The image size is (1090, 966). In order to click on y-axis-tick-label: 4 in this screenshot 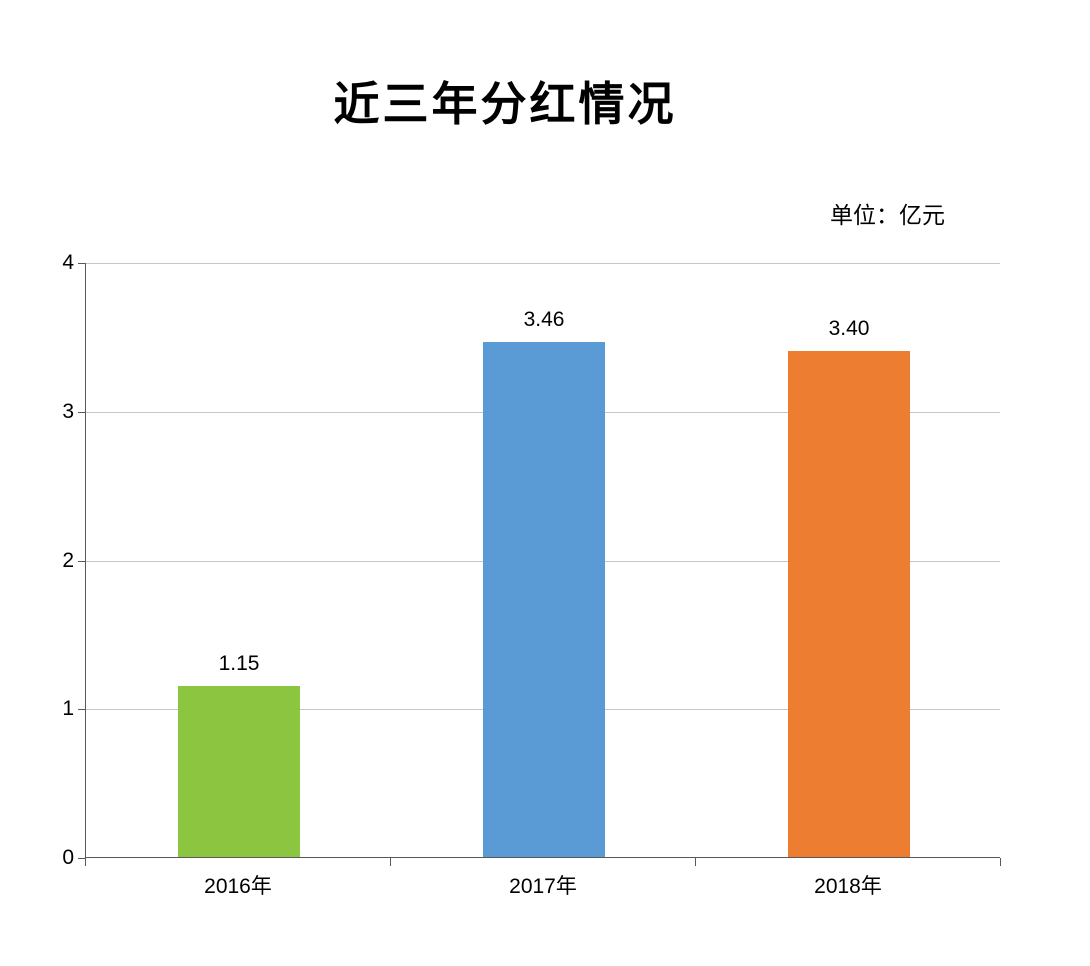, I will do `click(68, 262)`.